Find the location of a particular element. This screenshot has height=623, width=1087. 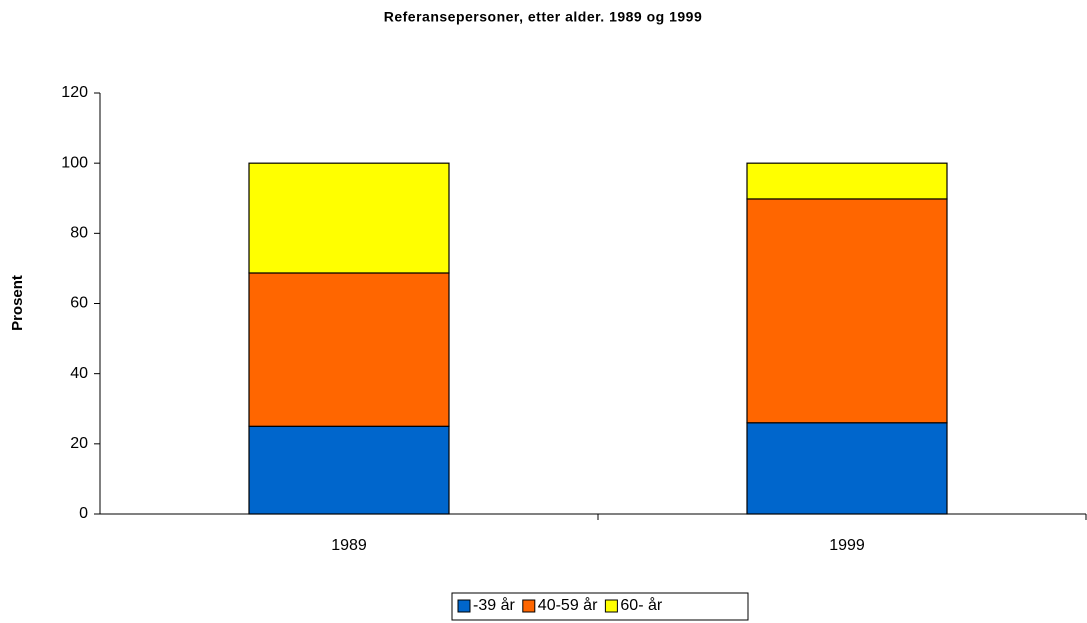

legend-label: 40-59 år is located at coordinates (568, 605).